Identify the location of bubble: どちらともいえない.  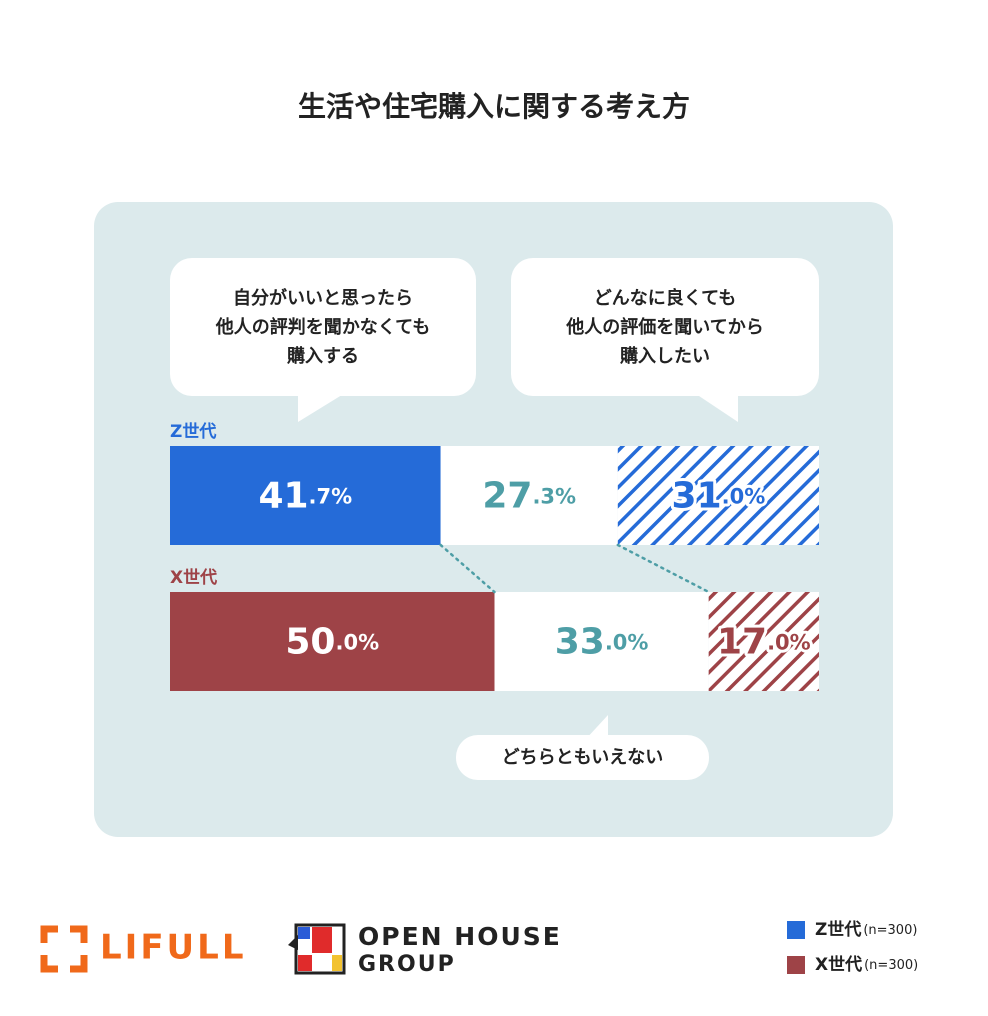
(582, 757).